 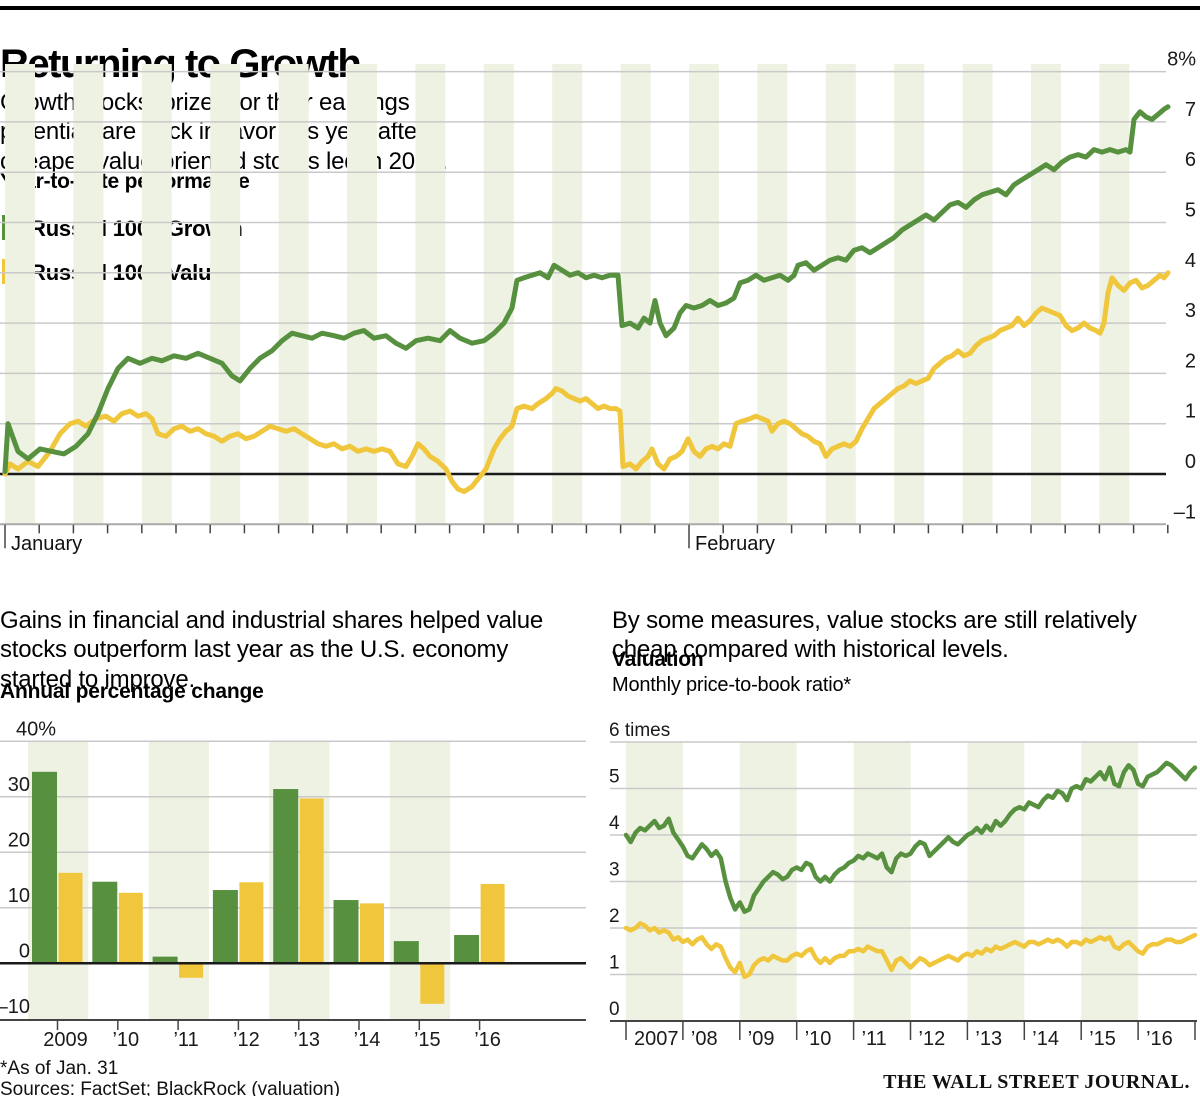 What do you see at coordinates (639, 730) in the screenshot?
I see `y-tick-label: 6 times` at bounding box center [639, 730].